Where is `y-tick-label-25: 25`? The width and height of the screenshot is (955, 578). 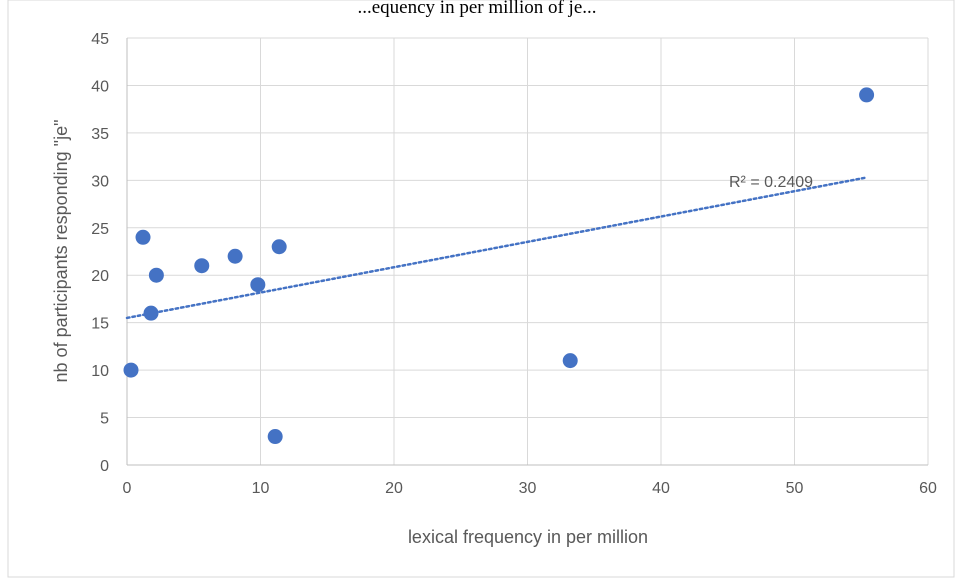 y-tick-label-25: 25 is located at coordinates (100, 229).